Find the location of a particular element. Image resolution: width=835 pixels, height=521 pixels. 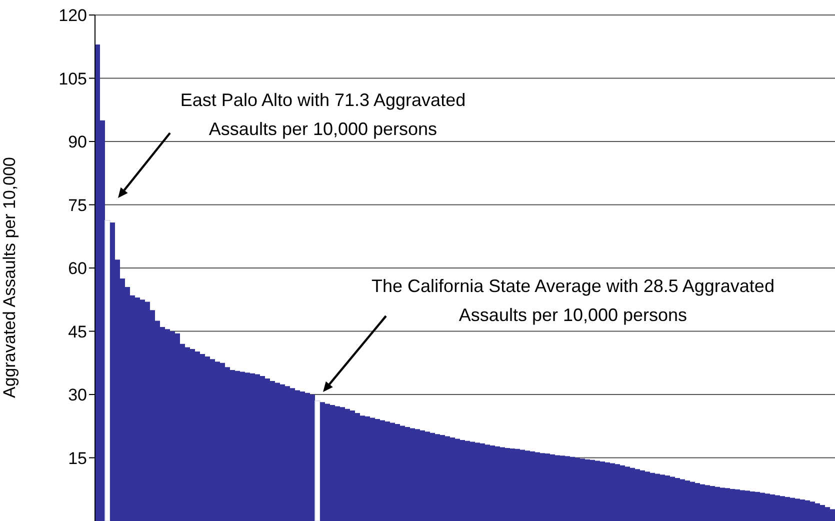

y-tick-label: 105 is located at coordinates (72, 78).